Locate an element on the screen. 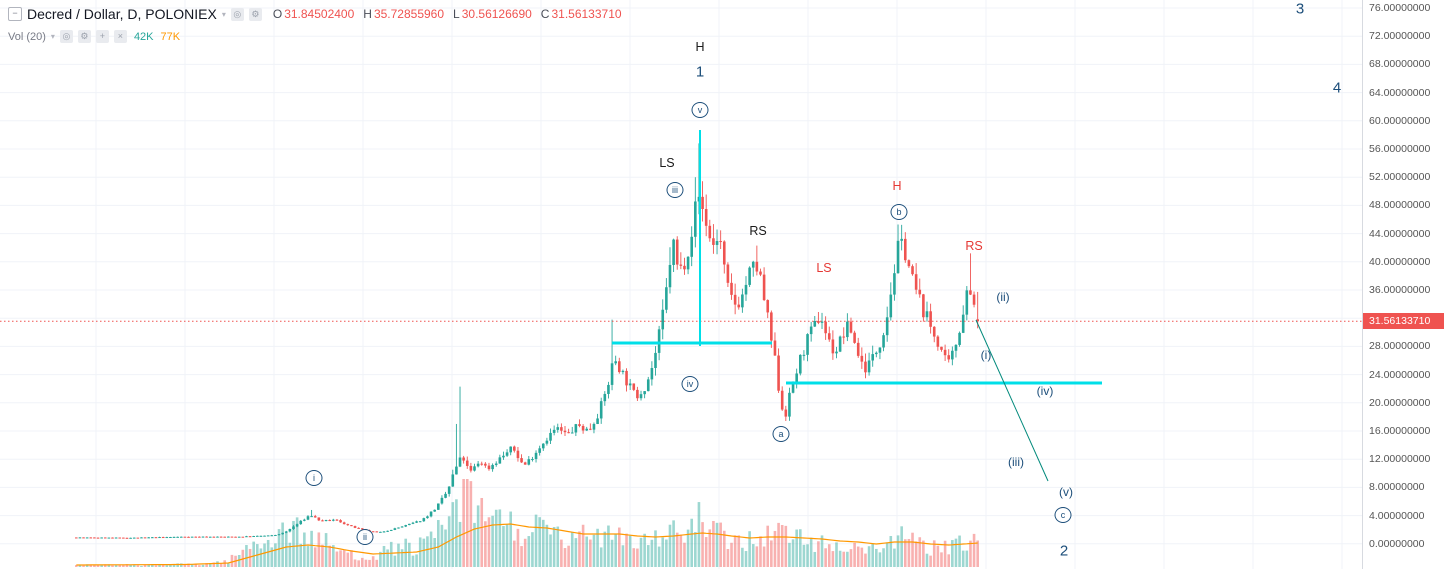 The image size is (1444, 569). price-axis-label: 24.00000000 is located at coordinates (1400, 374).